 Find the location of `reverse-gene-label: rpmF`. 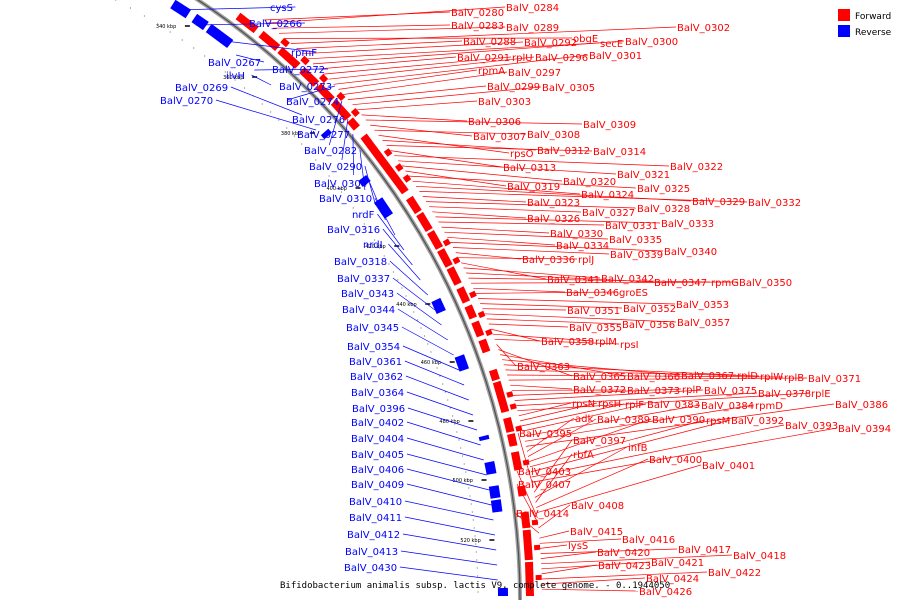

reverse-gene-label: rpmF is located at coordinates (304, 53).